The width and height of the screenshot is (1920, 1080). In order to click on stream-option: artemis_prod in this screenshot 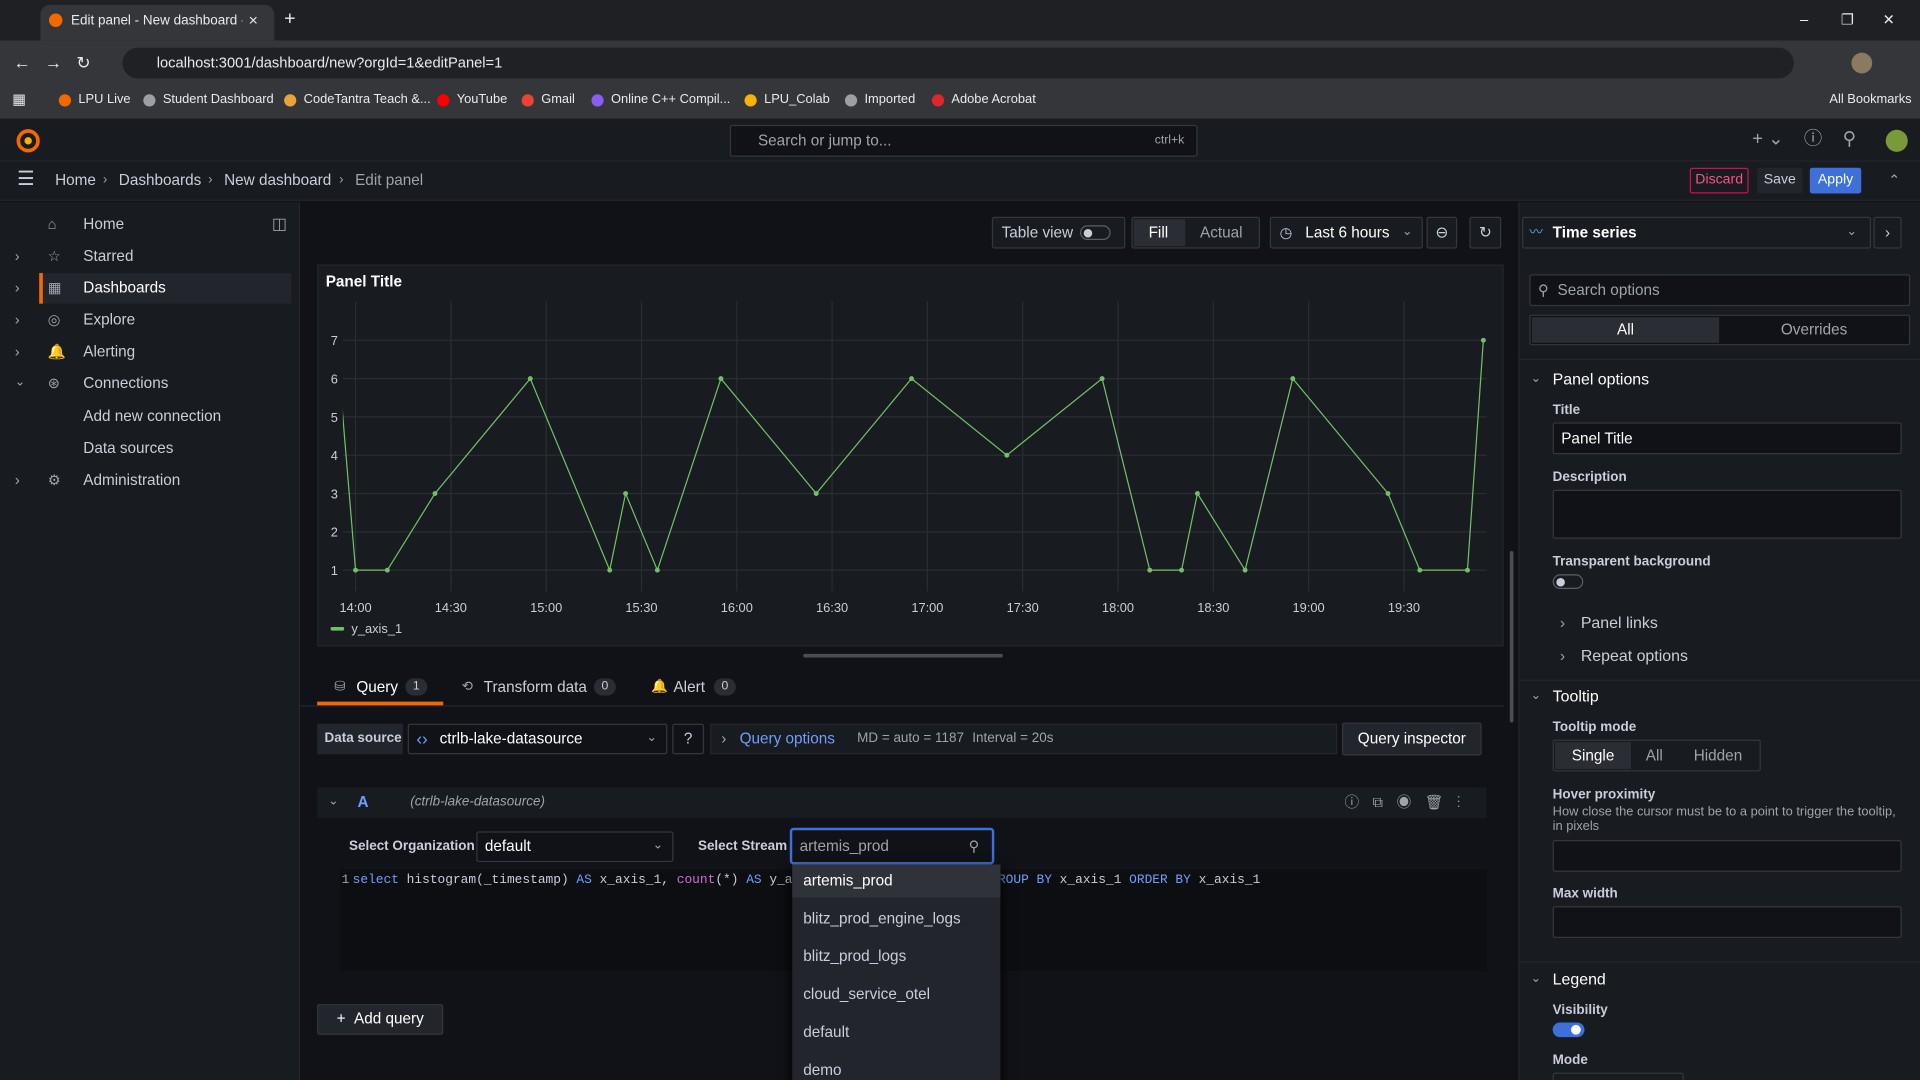, I will do `click(847, 881)`.